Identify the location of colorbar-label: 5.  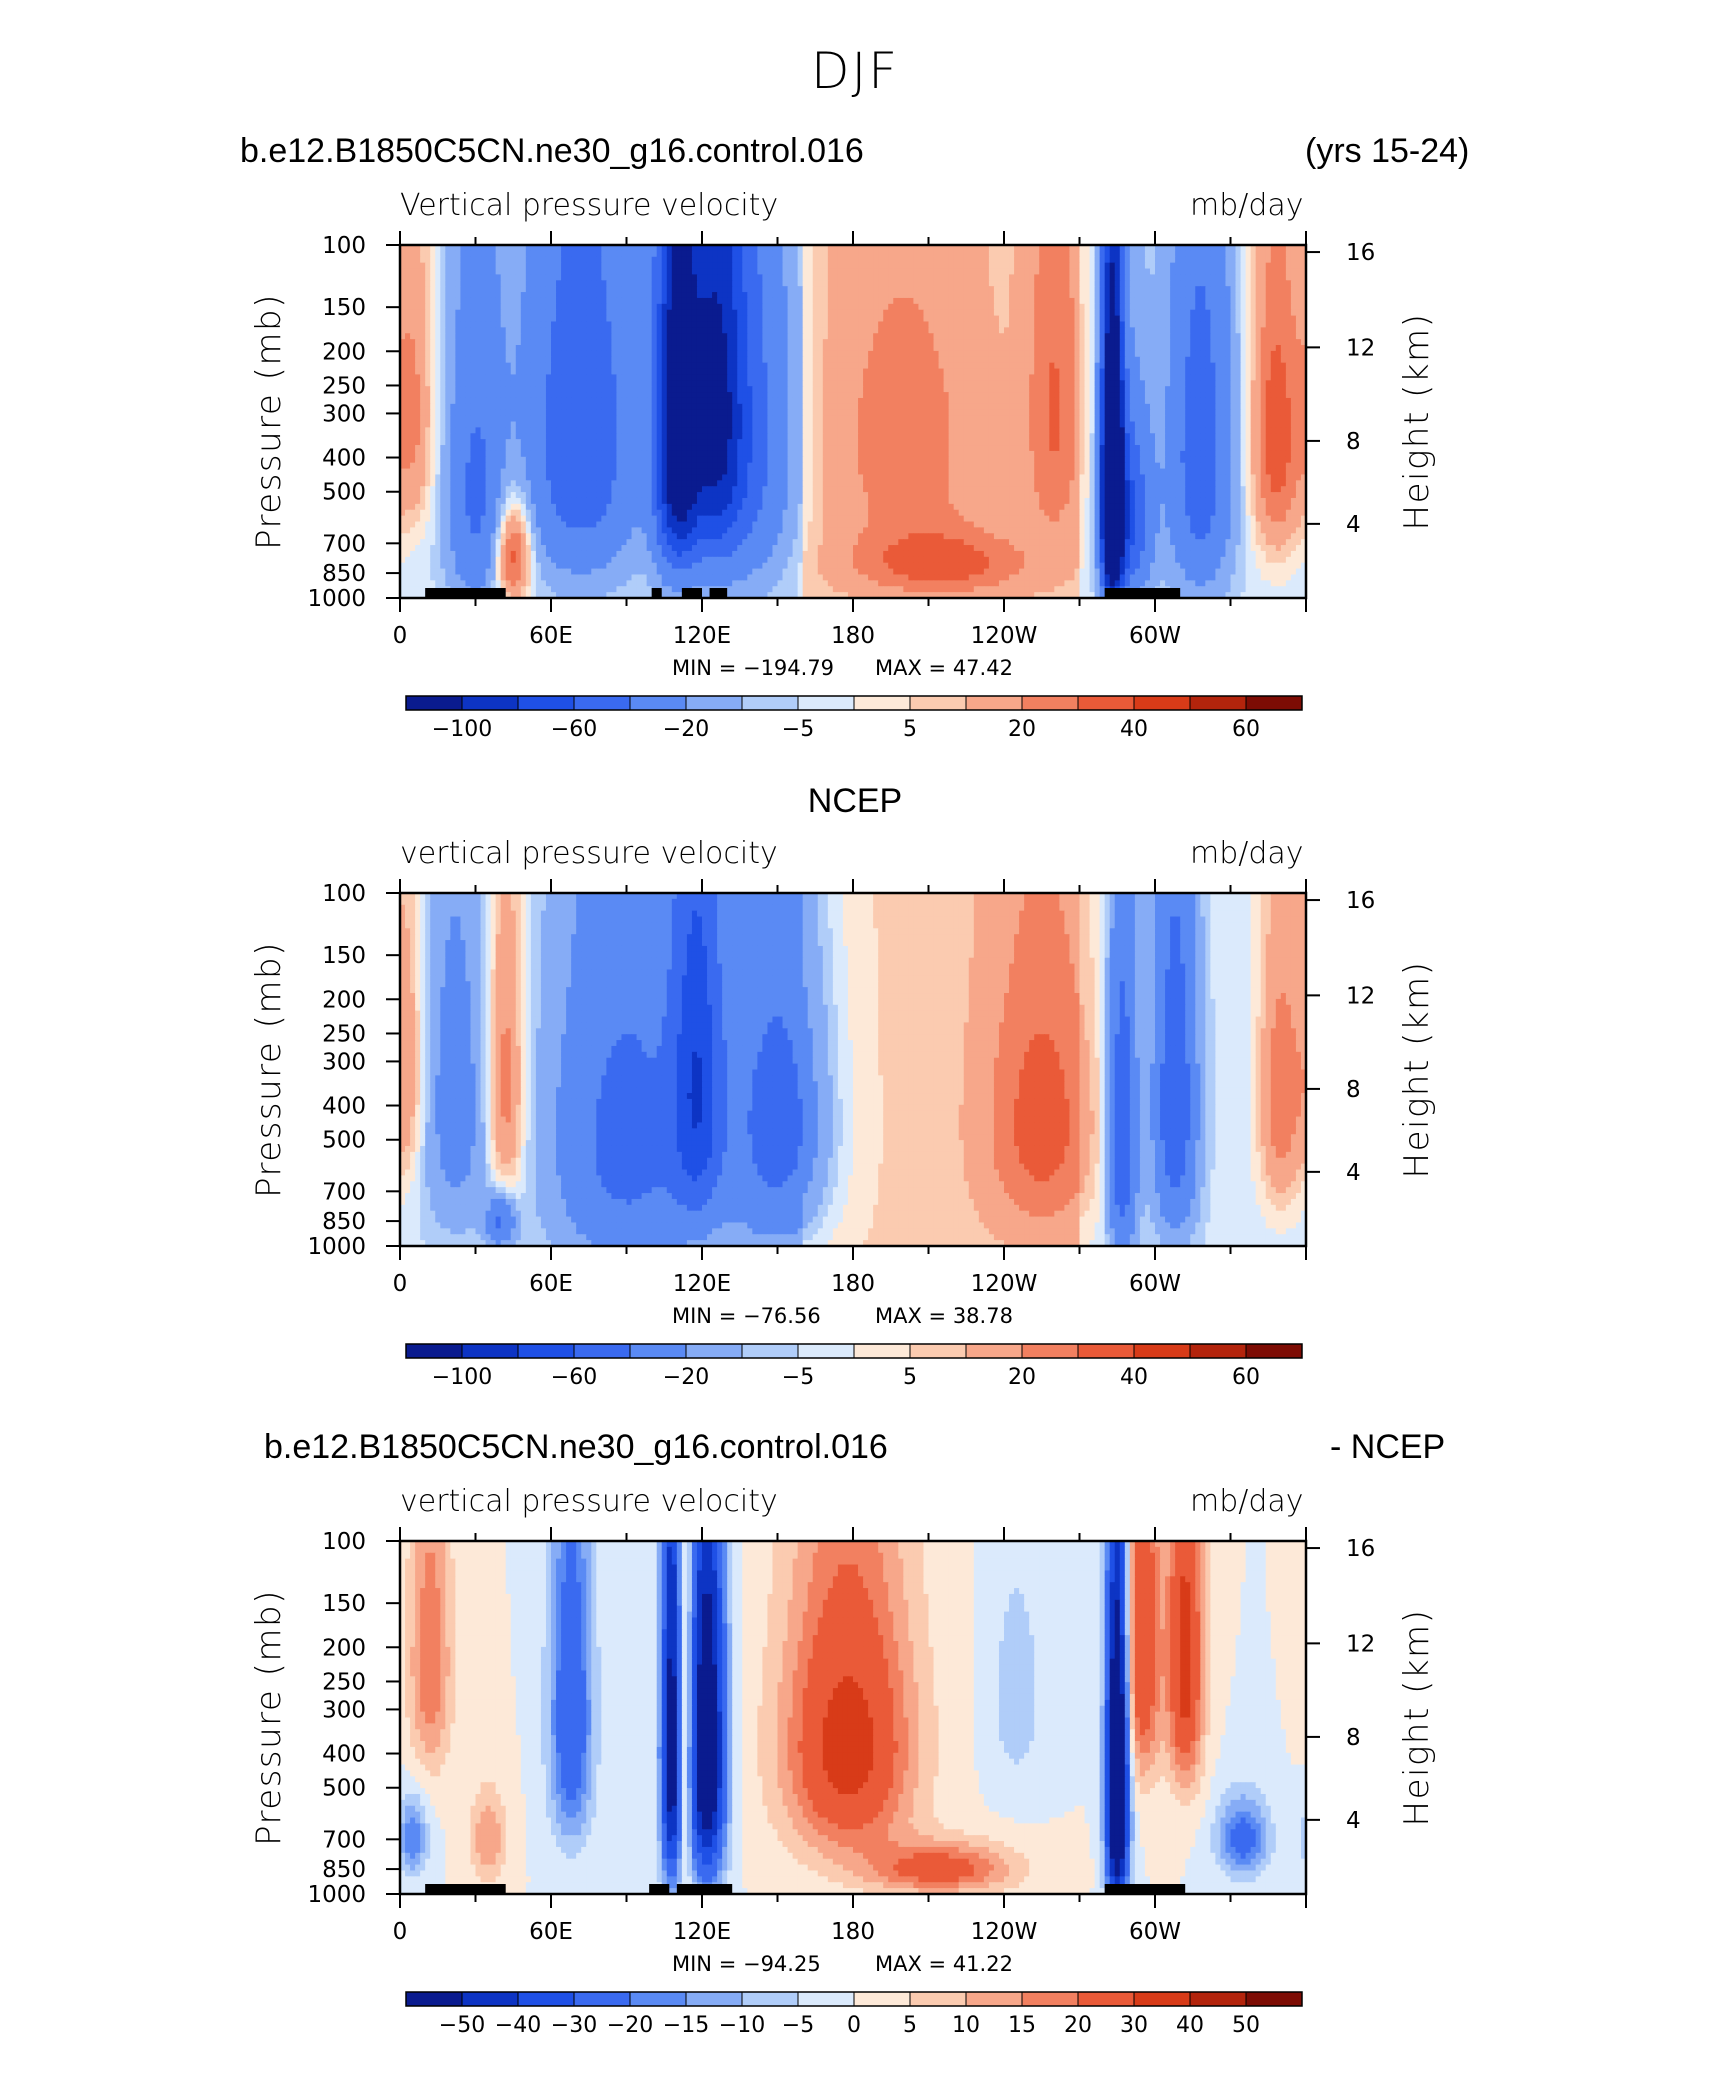
(910, 729).